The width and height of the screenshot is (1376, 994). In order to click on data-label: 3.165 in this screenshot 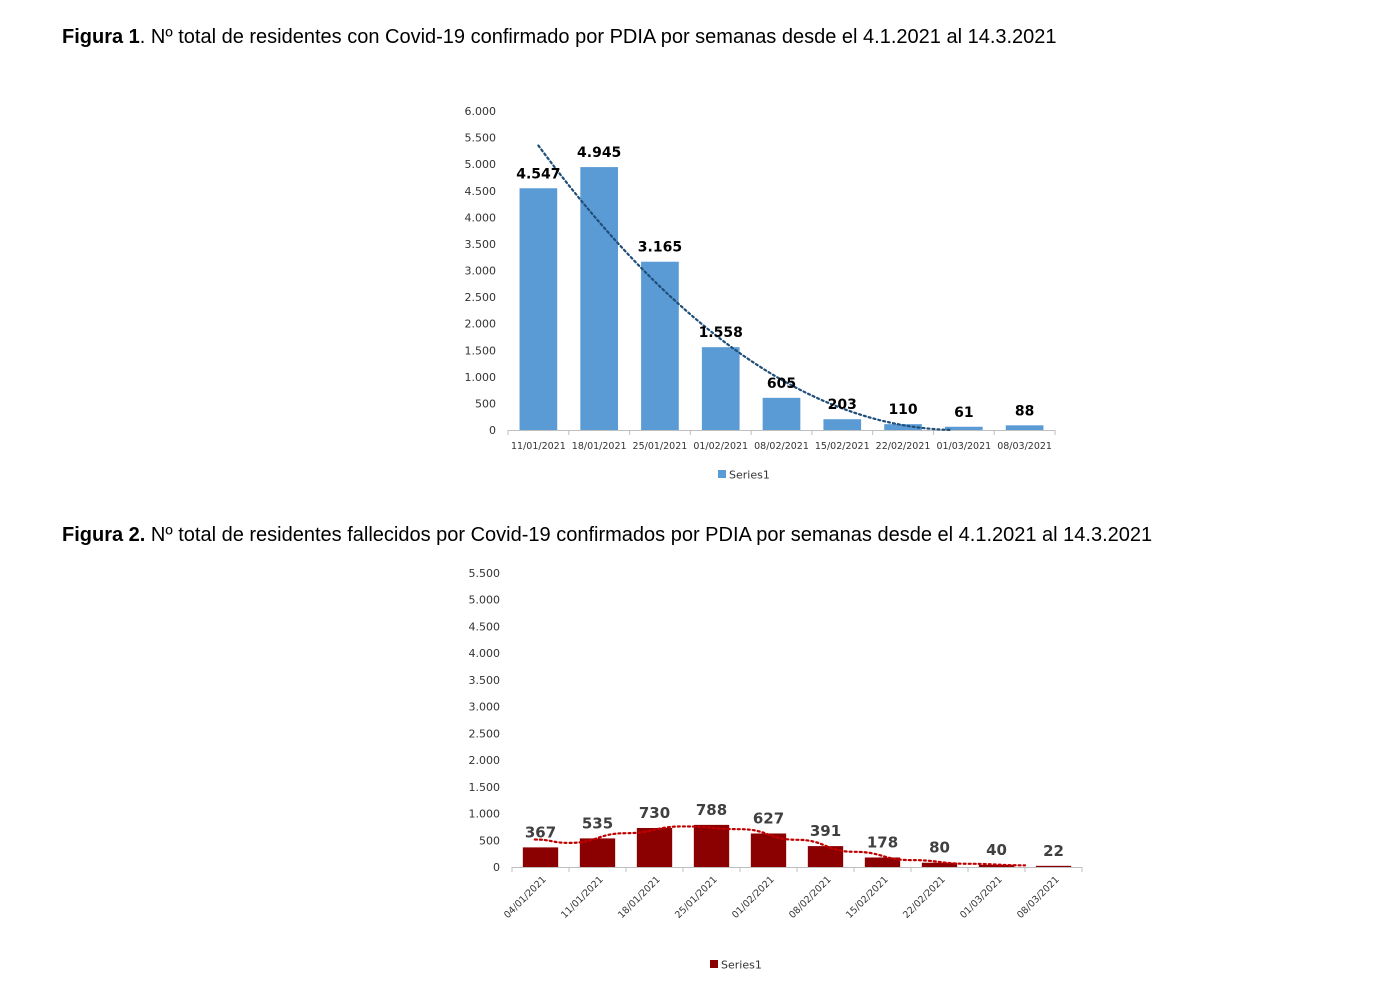, I will do `click(660, 248)`.